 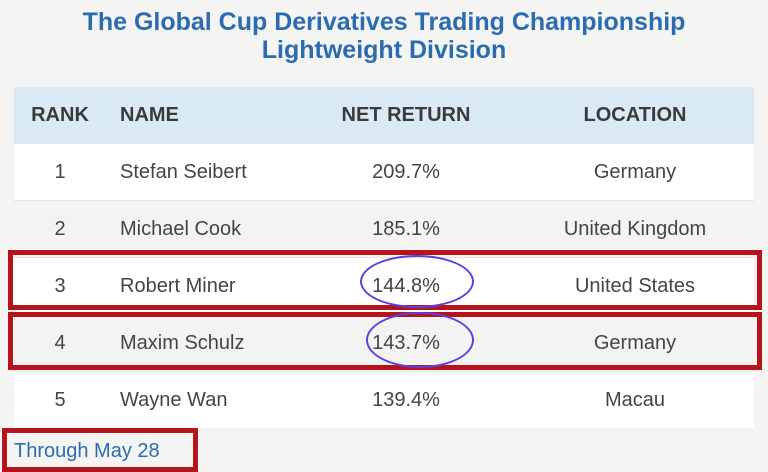 What do you see at coordinates (406, 114) in the screenshot?
I see `header-net-return: NET RETURN` at bounding box center [406, 114].